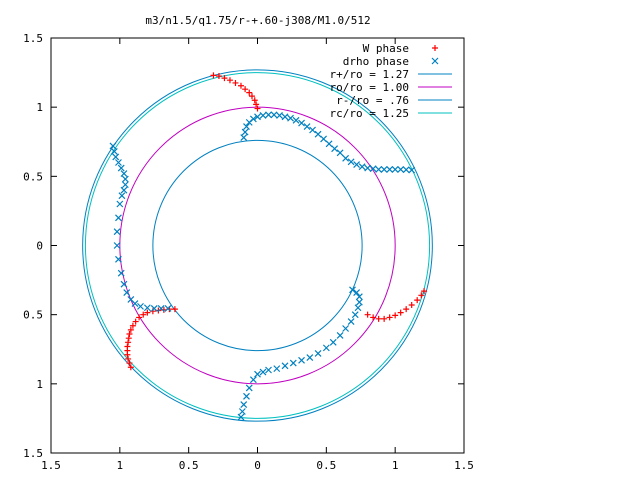  Describe the element at coordinates (464, 465) in the screenshot. I see `x-tick-label: 1.5` at that location.